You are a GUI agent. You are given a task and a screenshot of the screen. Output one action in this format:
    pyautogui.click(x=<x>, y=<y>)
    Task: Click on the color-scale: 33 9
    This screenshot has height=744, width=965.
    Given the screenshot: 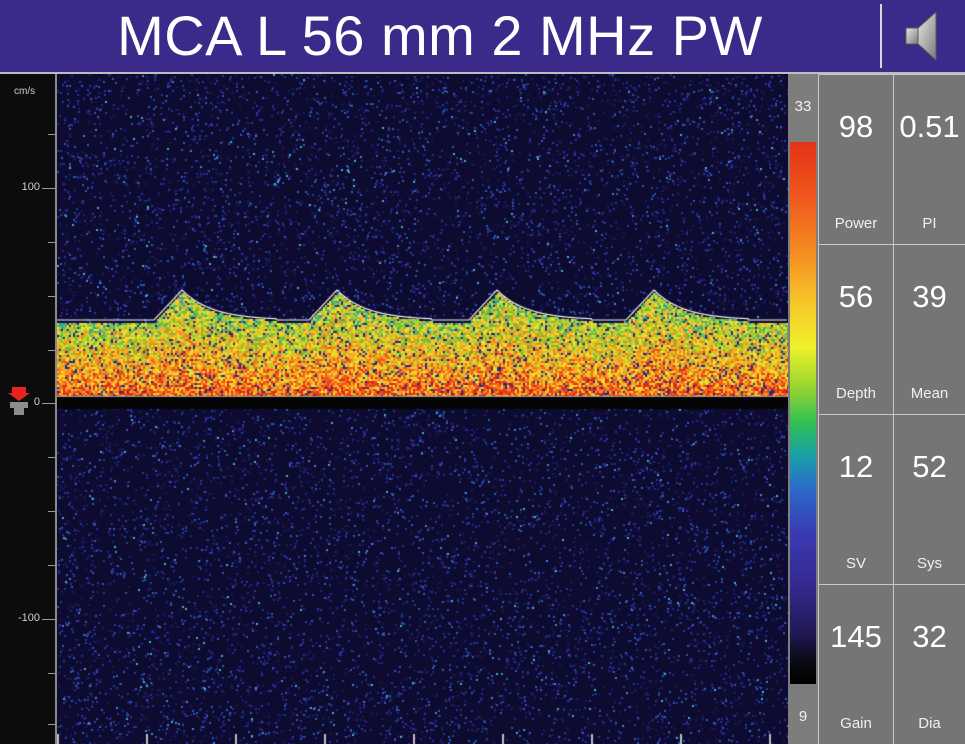 What is the action you would take?
    pyautogui.click(x=803, y=409)
    